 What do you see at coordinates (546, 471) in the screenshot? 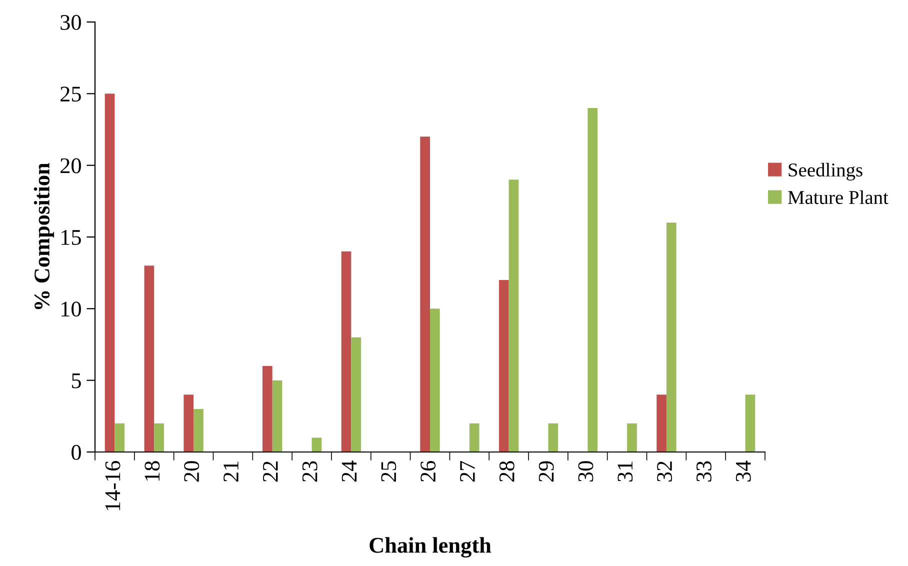
I see `x-tick-label: 29` at bounding box center [546, 471].